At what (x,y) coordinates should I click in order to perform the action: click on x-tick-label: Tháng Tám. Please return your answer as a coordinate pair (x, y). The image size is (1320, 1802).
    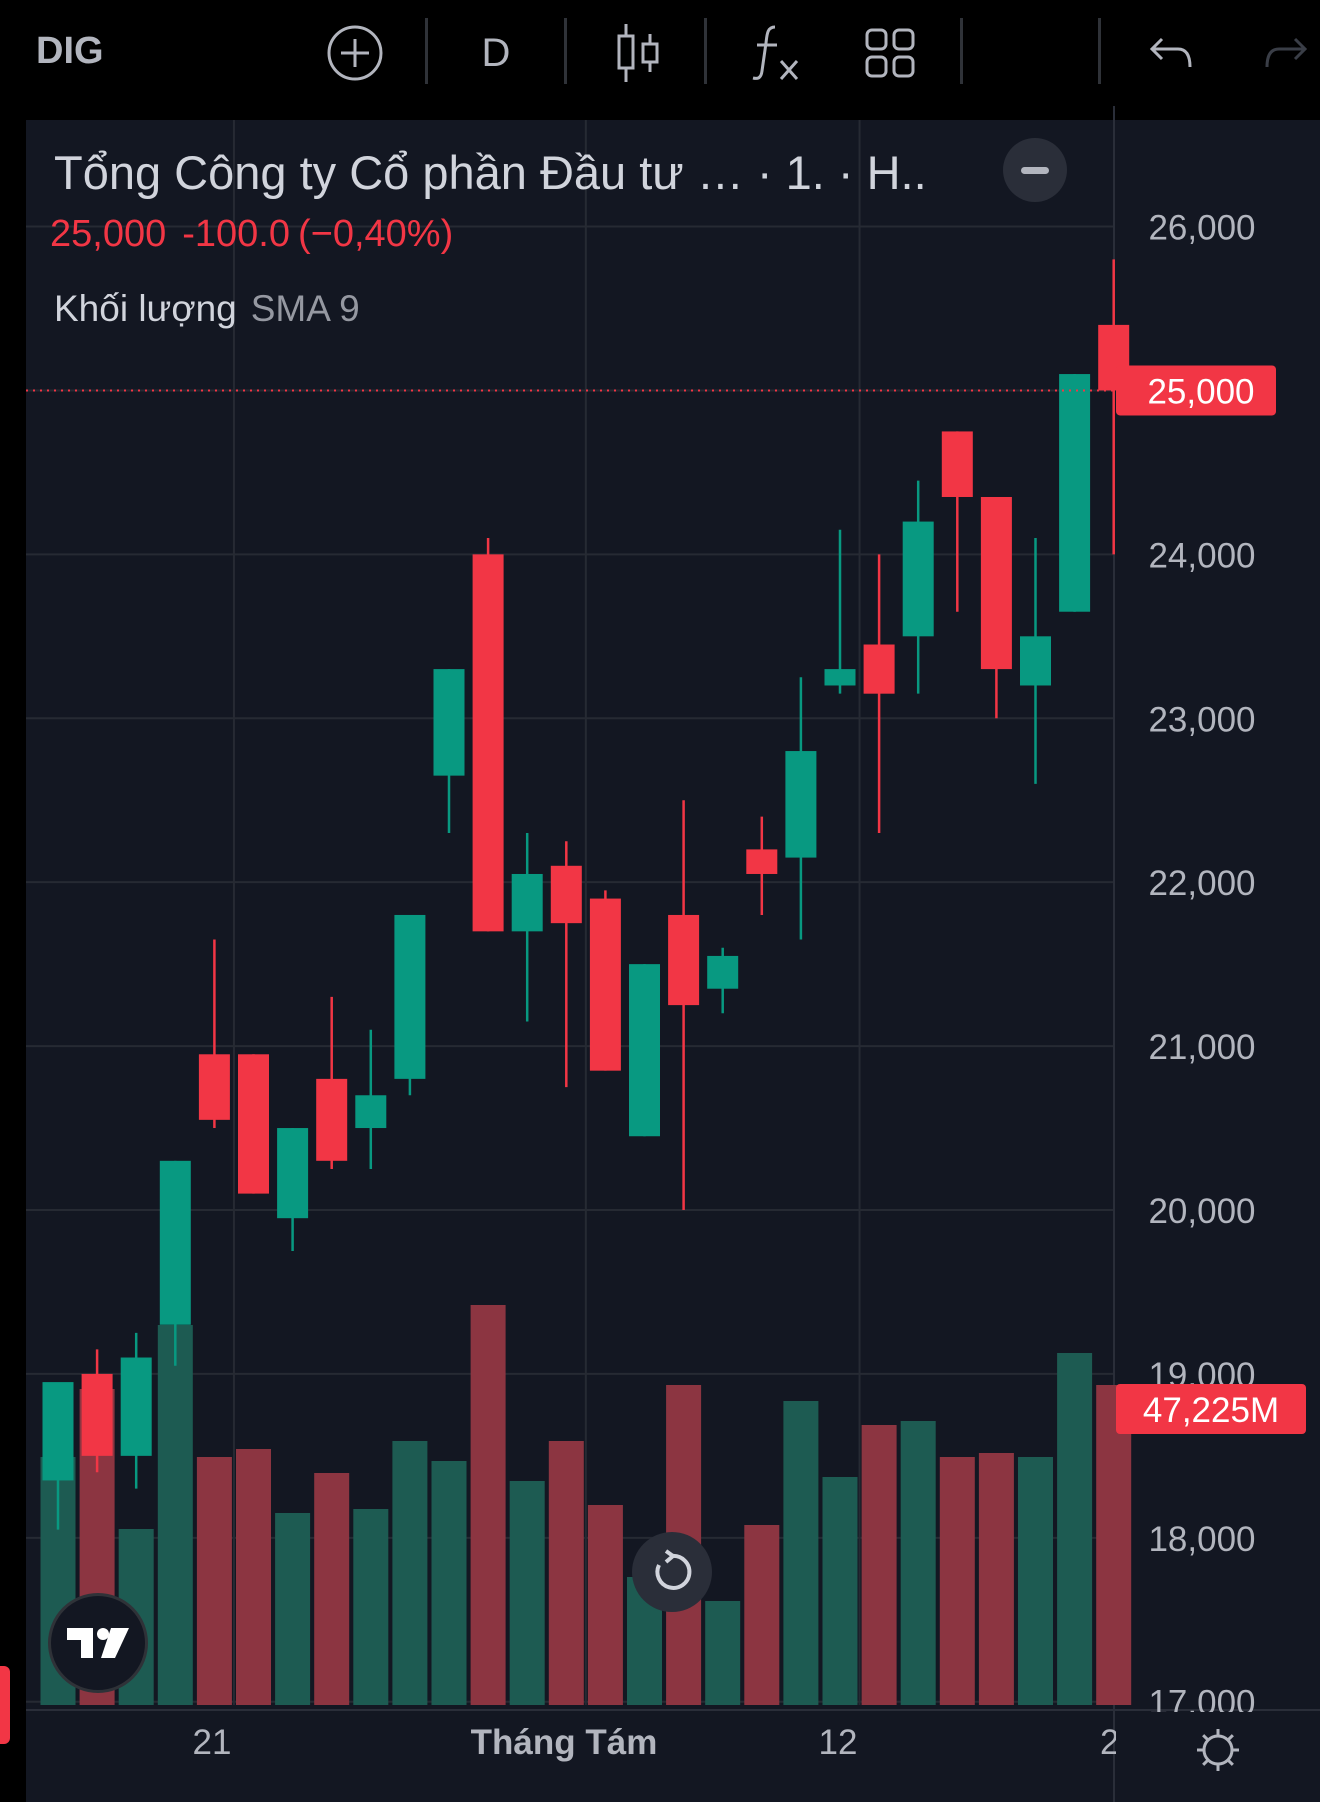
    Looking at the image, I should click on (564, 1742).